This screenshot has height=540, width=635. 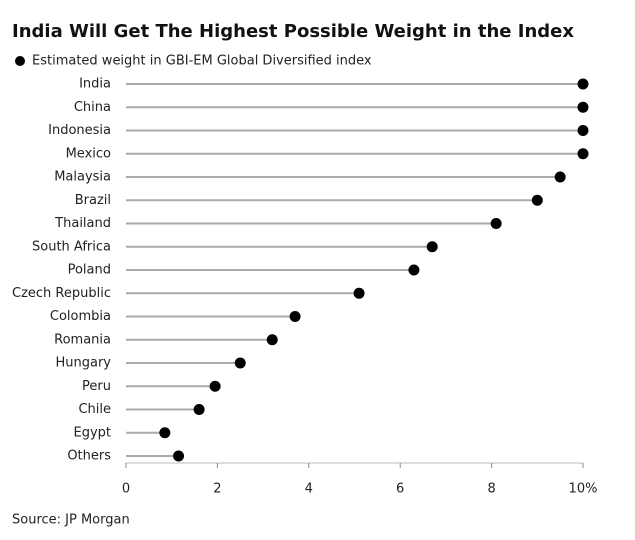 What do you see at coordinates (71, 520) in the screenshot?
I see `source-note: Source: JP Morgan` at bounding box center [71, 520].